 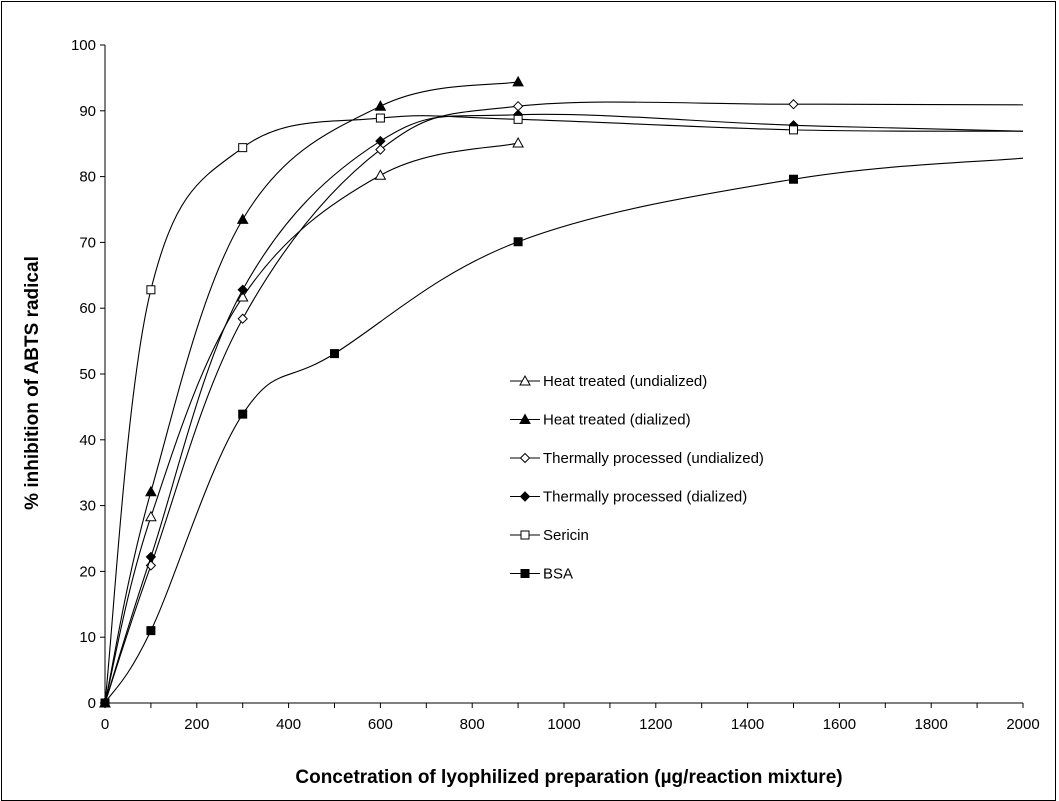 What do you see at coordinates (87, 177) in the screenshot?
I see `y-tick-label: 80` at bounding box center [87, 177].